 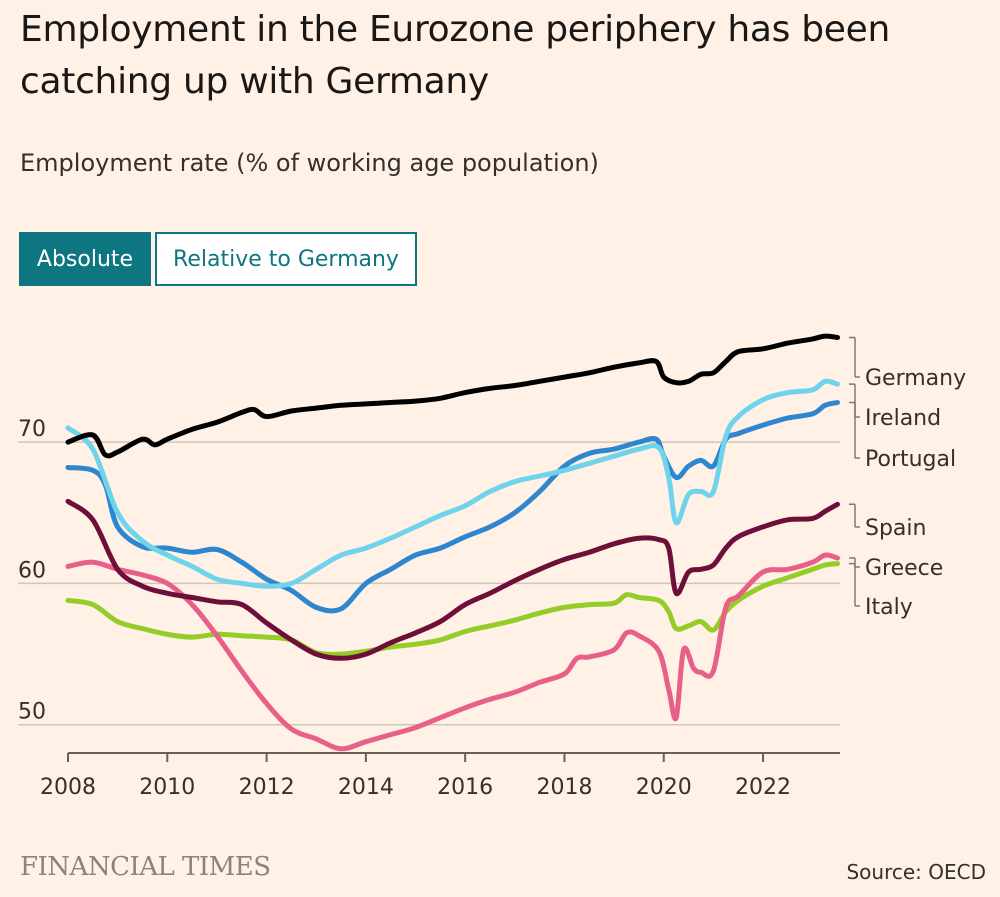 What do you see at coordinates (907, 478) in the screenshot?
I see `legend: Germany Ireland Portugal Spain Greece Italy` at bounding box center [907, 478].